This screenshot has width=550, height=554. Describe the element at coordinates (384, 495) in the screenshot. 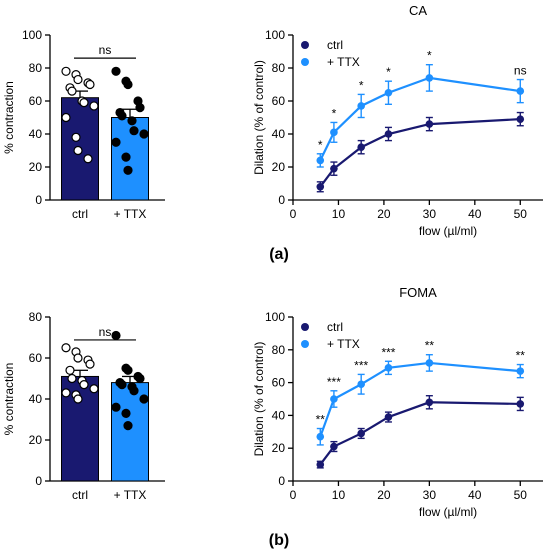

I see `x-tick-label: 20` at that location.